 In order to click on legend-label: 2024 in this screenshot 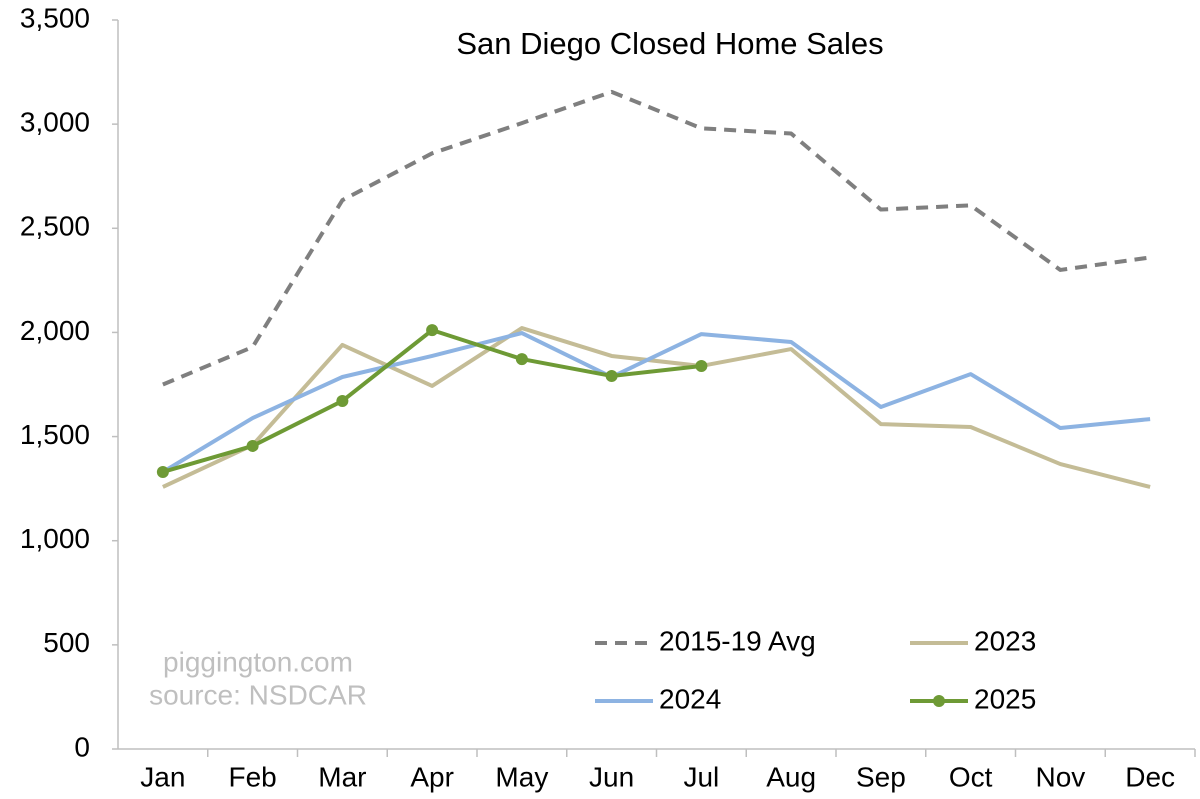, I will do `click(690, 698)`.